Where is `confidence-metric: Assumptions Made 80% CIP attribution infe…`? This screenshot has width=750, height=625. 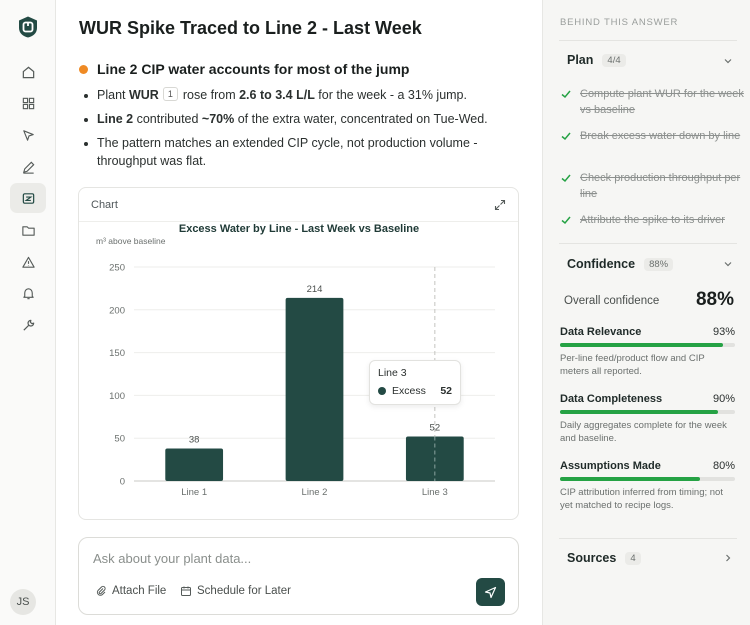 confidence-metric: Assumptions Made 80% CIP attribution infe… is located at coordinates (647, 486).